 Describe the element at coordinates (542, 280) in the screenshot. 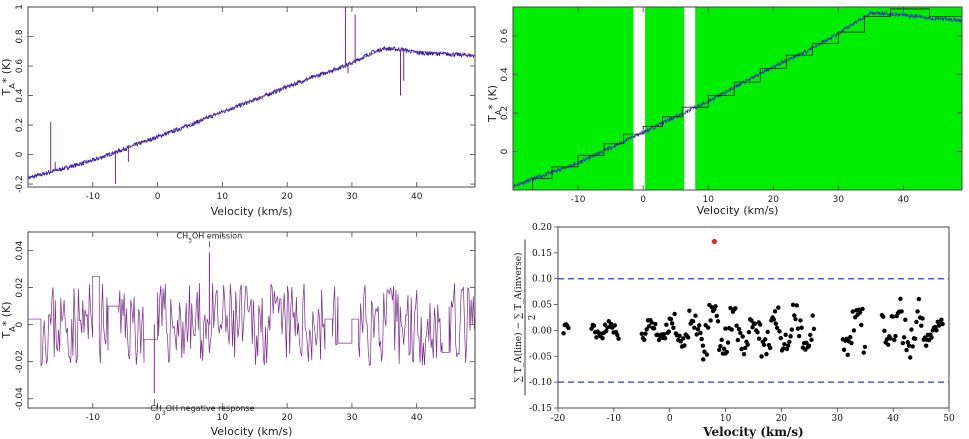

I see `y-tick-label: 0.10` at that location.